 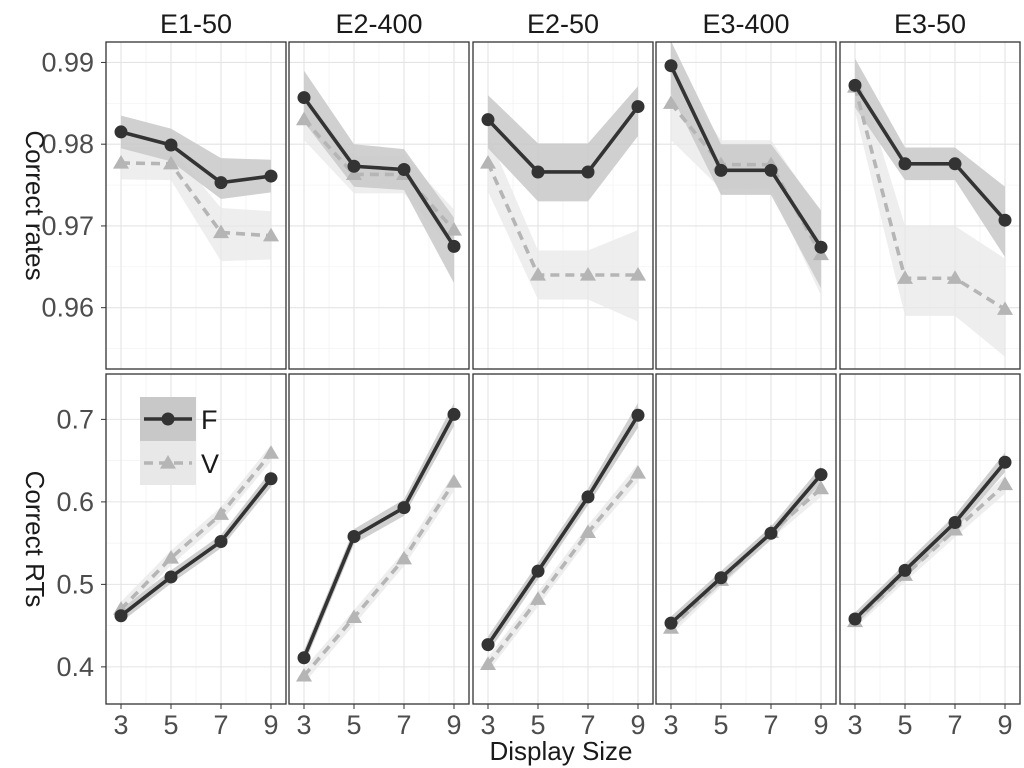 I want to click on panel-title: E3-50, so click(x=930, y=24).